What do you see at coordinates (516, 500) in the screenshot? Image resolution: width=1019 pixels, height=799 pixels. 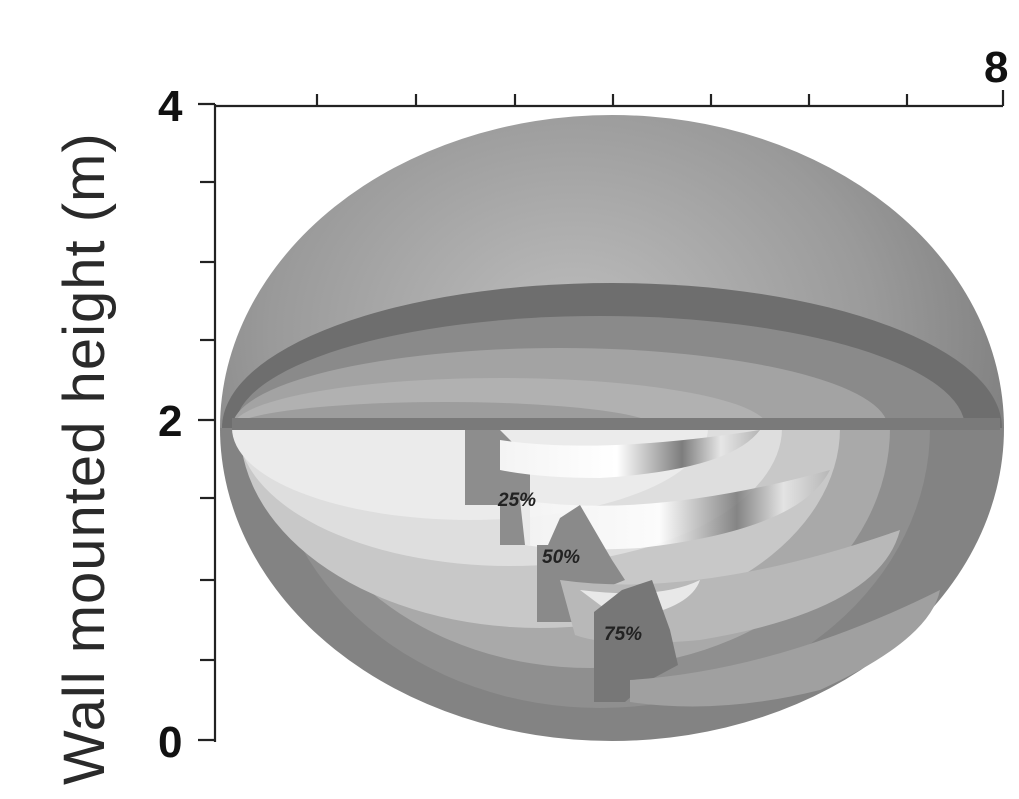 I see `zone-label-25: 25%` at bounding box center [516, 500].